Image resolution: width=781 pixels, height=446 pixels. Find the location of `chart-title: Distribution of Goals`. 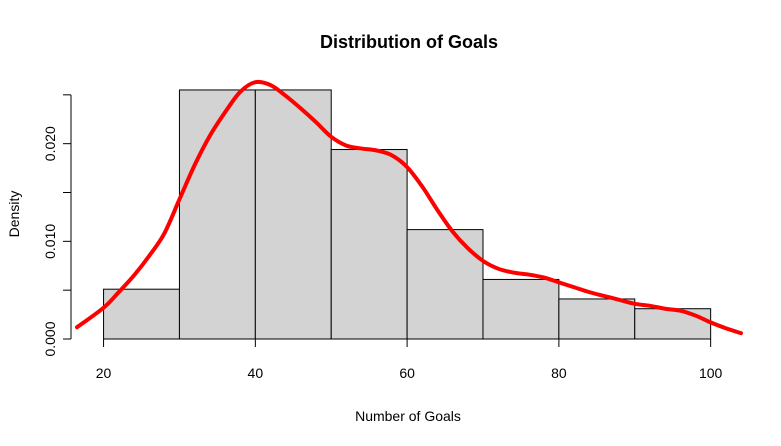

chart-title: Distribution of Goals is located at coordinates (409, 42).